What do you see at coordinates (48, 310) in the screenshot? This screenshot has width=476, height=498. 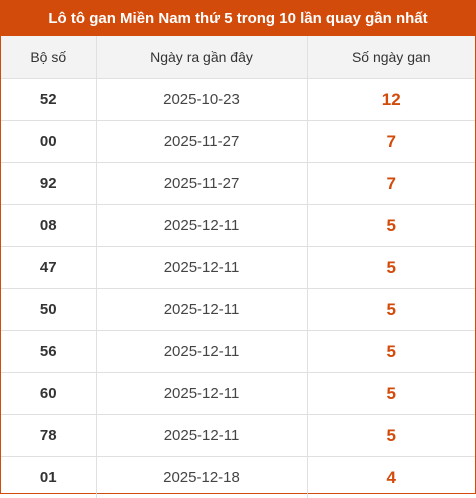 I see `lottery-number: 50` at bounding box center [48, 310].